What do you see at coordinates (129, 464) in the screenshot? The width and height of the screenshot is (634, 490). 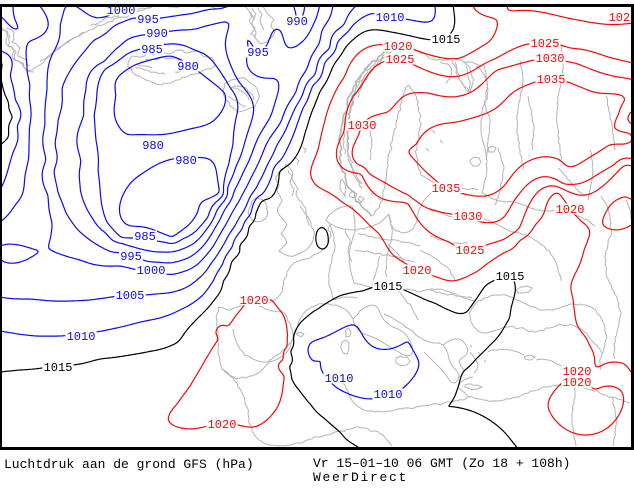 I see `svg-text:Luchtdruk aan de grond GFS (hP: Luchtdruk aan de grond GFS (hPa)` at bounding box center [129, 464].